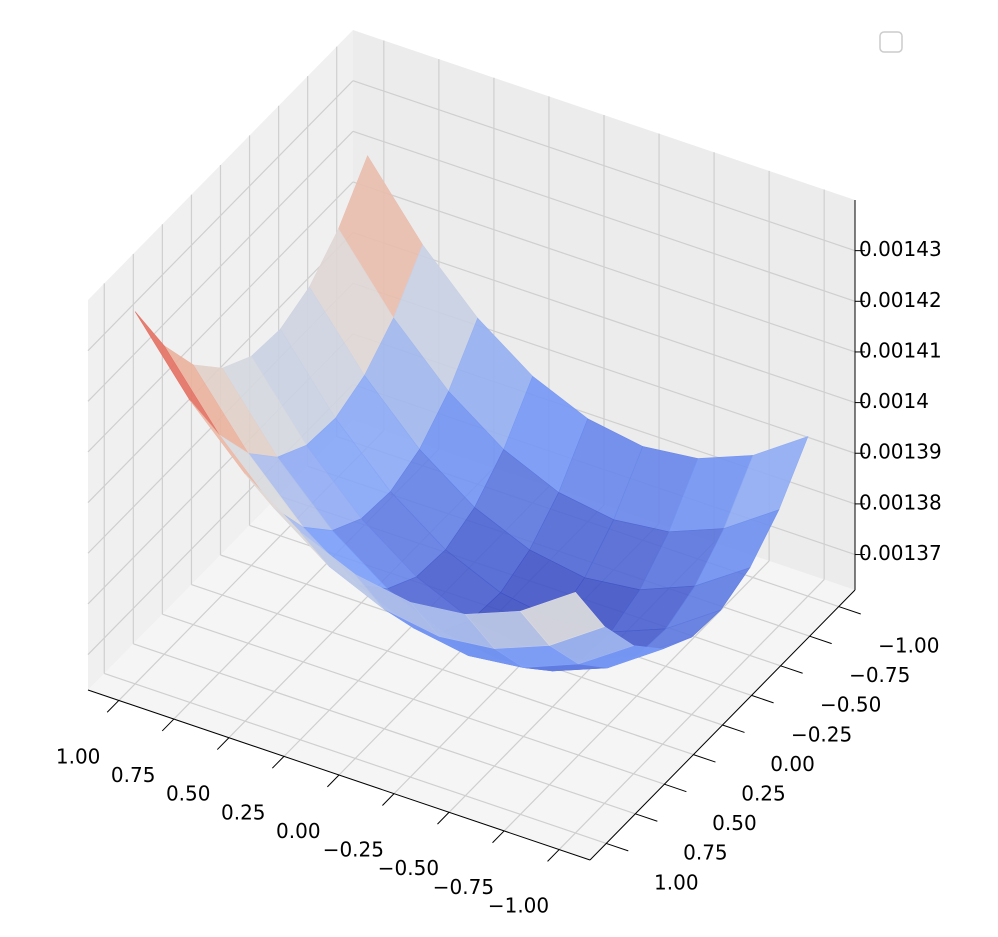 The width and height of the screenshot is (998, 937). Describe the element at coordinates (900, 350) in the screenshot. I see `z-tick-label: 0.00141` at that location.